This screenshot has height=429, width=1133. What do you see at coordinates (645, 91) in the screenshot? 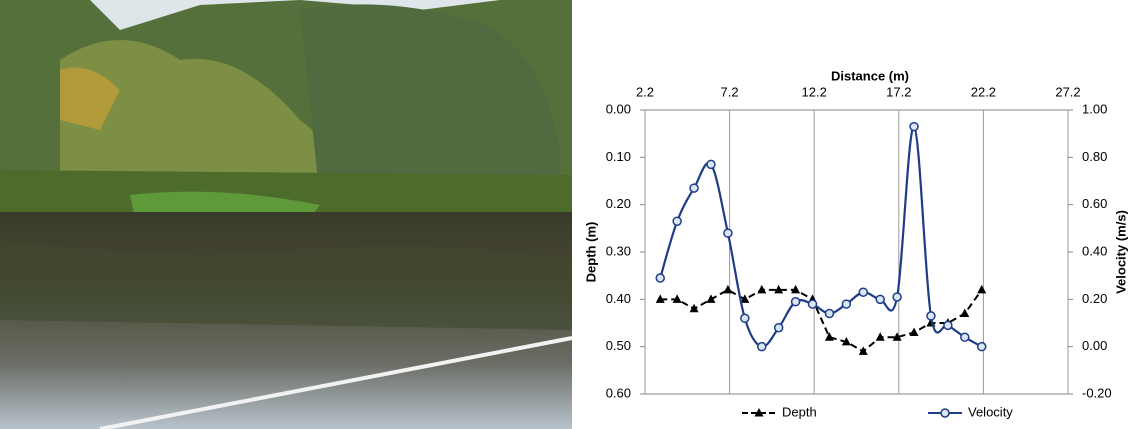
I see `x-tick-label: 2.2` at bounding box center [645, 91].